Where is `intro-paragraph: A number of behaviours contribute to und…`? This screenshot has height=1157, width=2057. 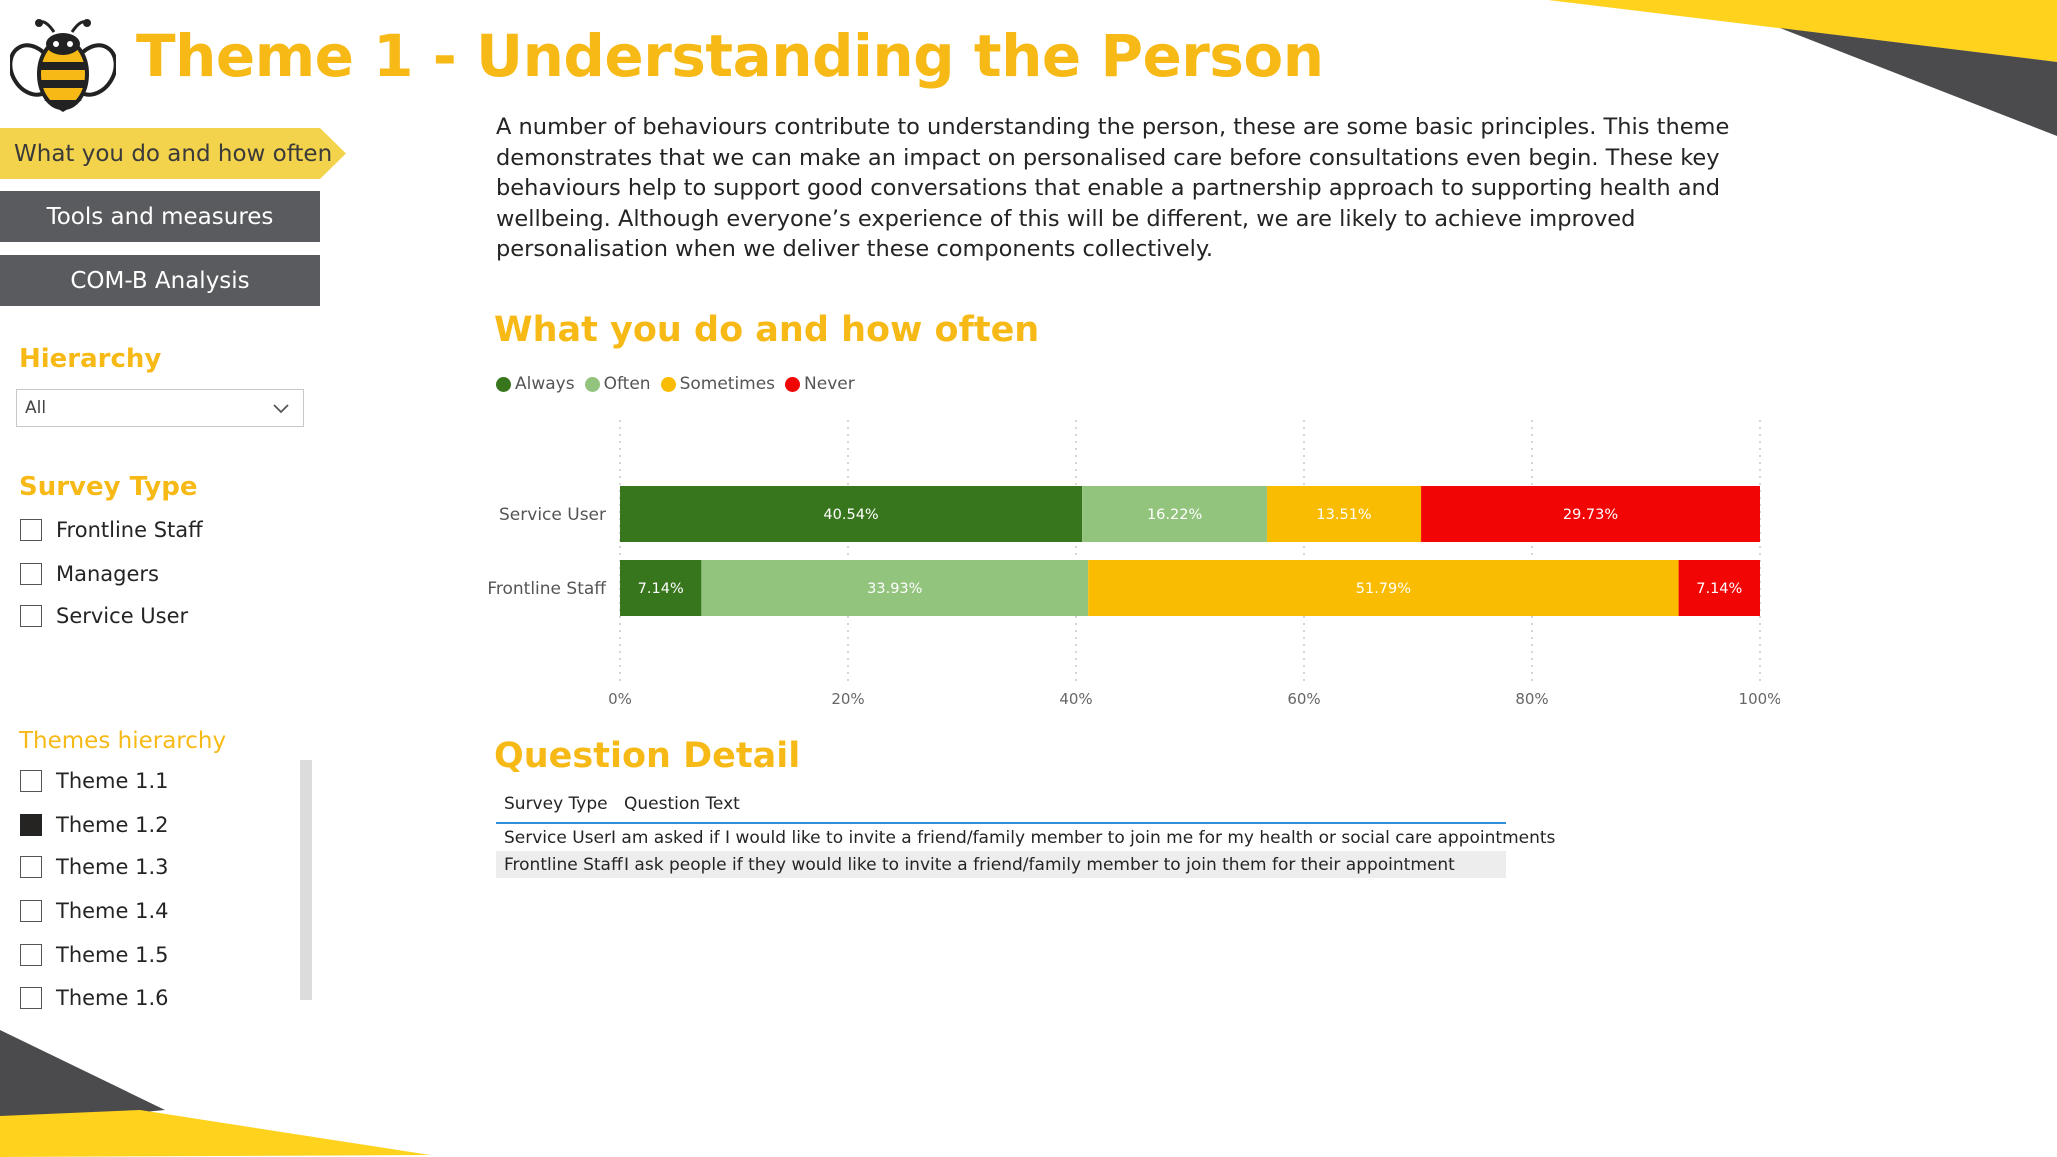
intro-paragraph: A number of behaviours contribute to und… is located at coordinates (1113, 188).